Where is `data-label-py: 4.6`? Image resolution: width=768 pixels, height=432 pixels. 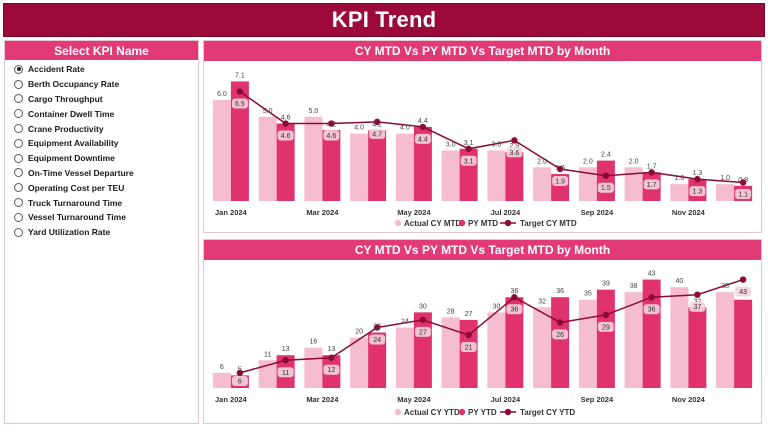
data-label-py: 4.6 is located at coordinates (286, 118).